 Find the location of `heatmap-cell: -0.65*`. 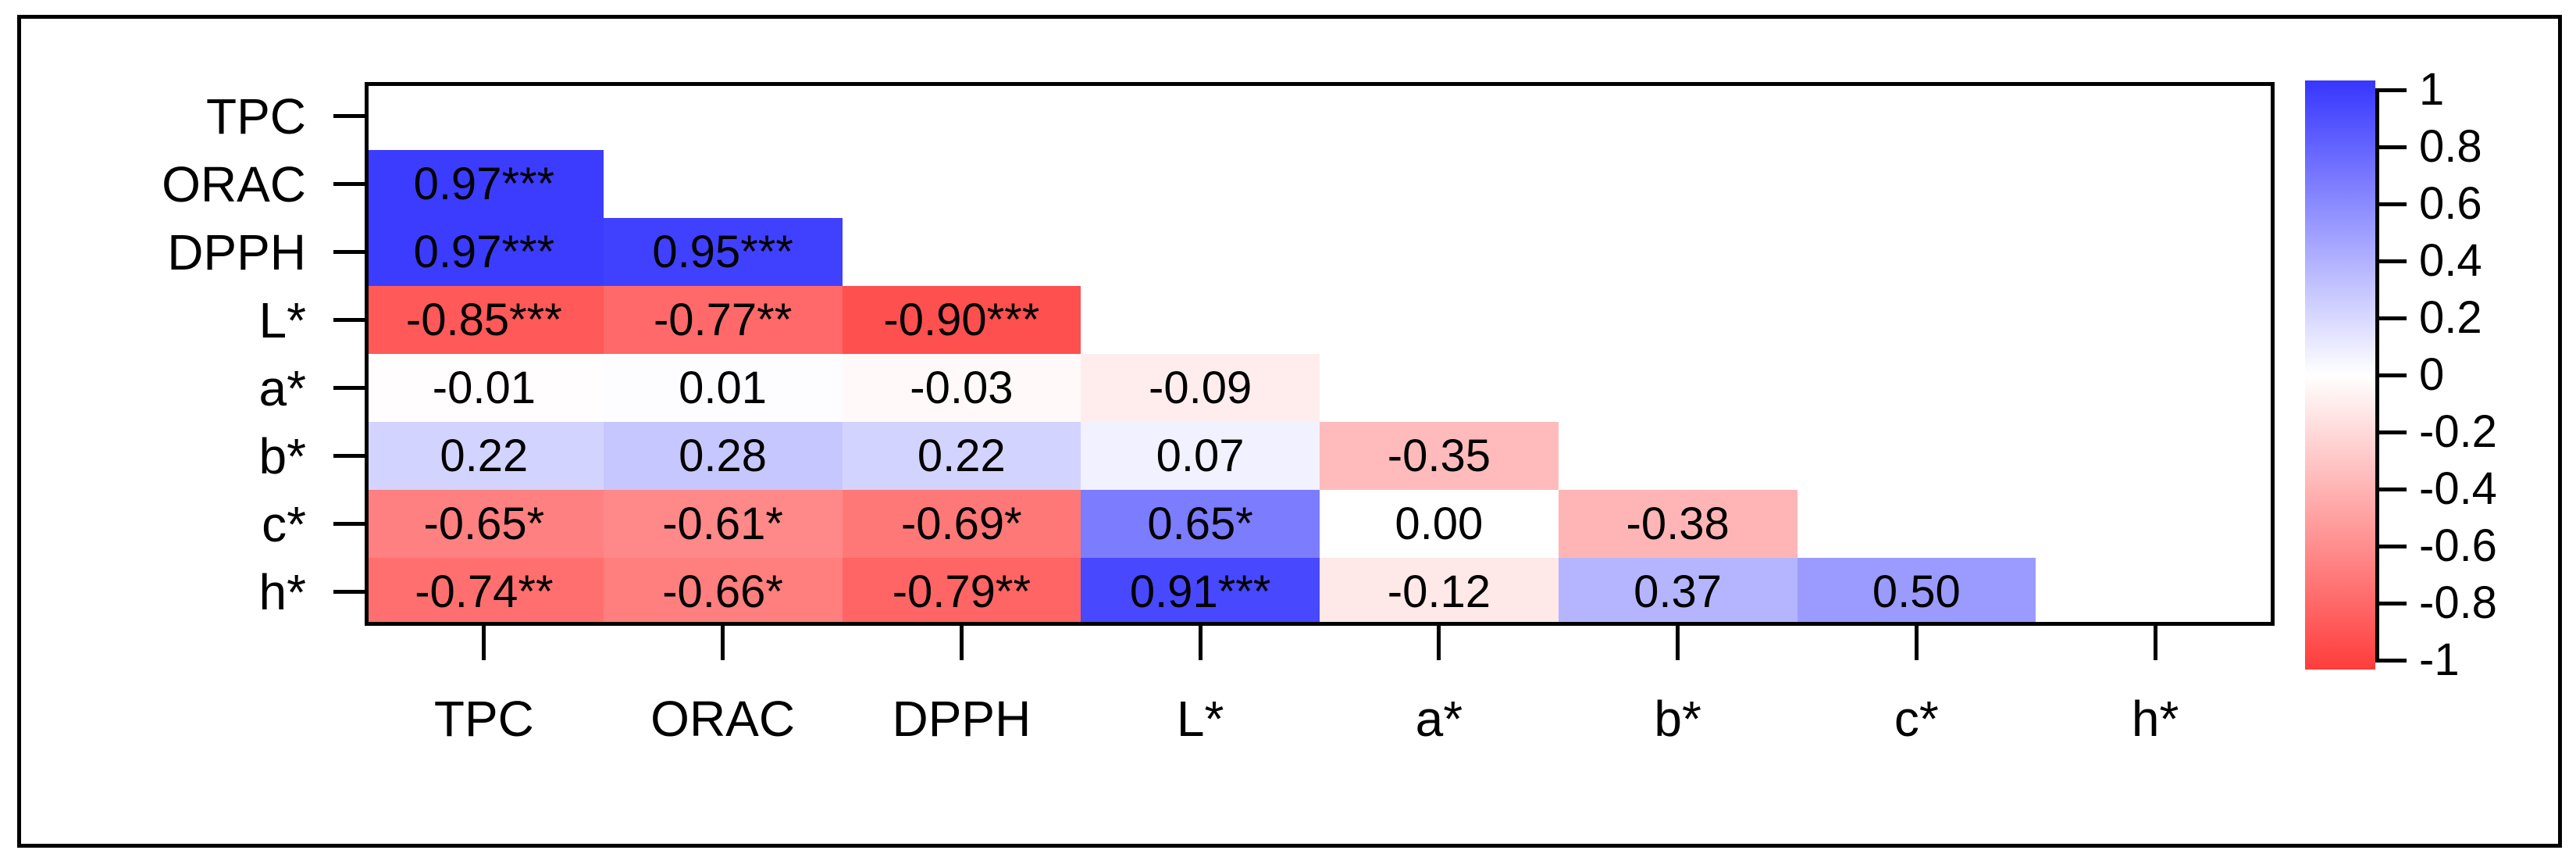

heatmap-cell: -0.65* is located at coordinates (484, 524).